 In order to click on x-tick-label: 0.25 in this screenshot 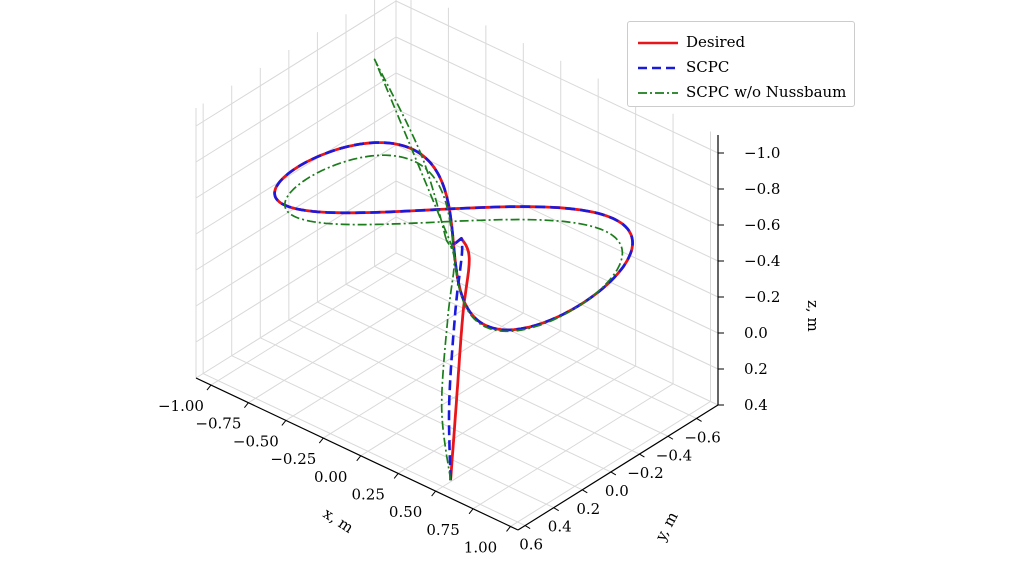, I will do `click(367, 494)`.